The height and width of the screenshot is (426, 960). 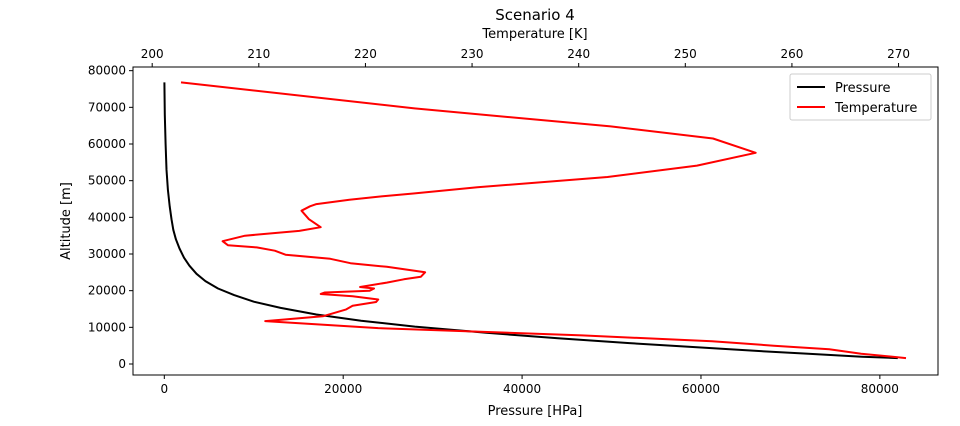 I want to click on y-tick-label: 30000, so click(x=107, y=254).